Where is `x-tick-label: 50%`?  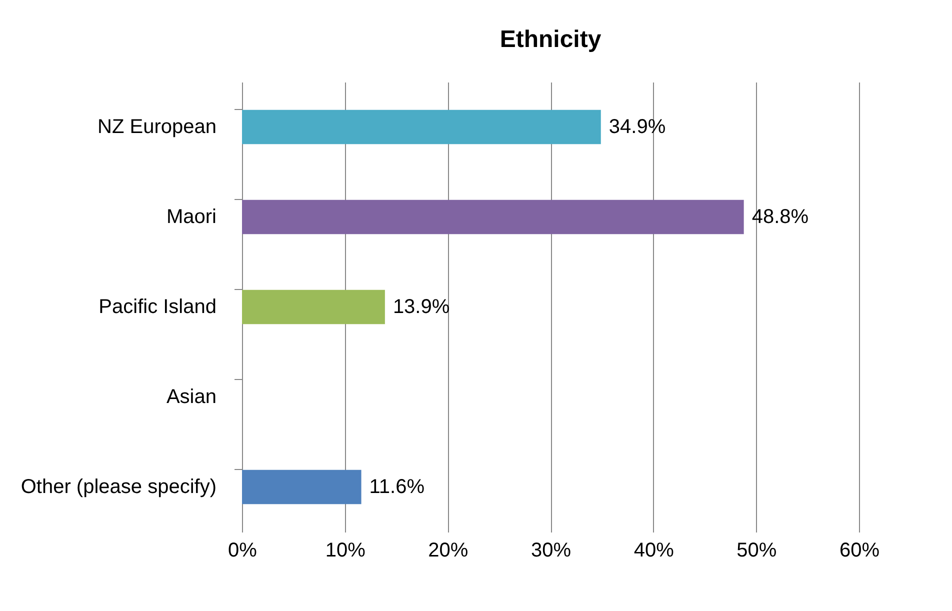 x-tick-label: 50% is located at coordinates (756, 551).